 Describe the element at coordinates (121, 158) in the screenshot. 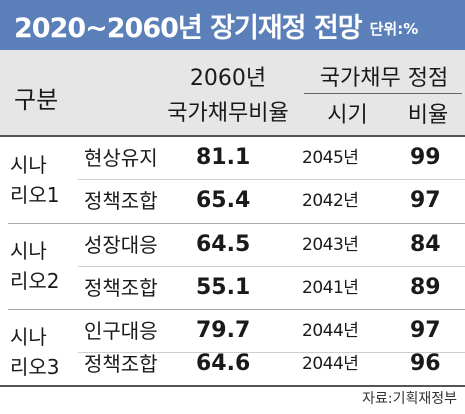

I see `row-sub-label: 현상유지` at that location.